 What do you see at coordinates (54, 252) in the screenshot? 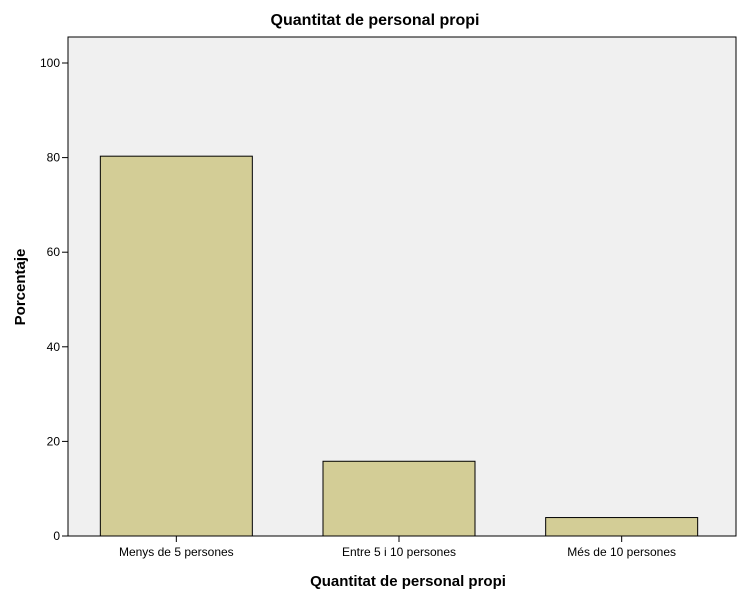
I see `y-tick-label: 60` at bounding box center [54, 252].